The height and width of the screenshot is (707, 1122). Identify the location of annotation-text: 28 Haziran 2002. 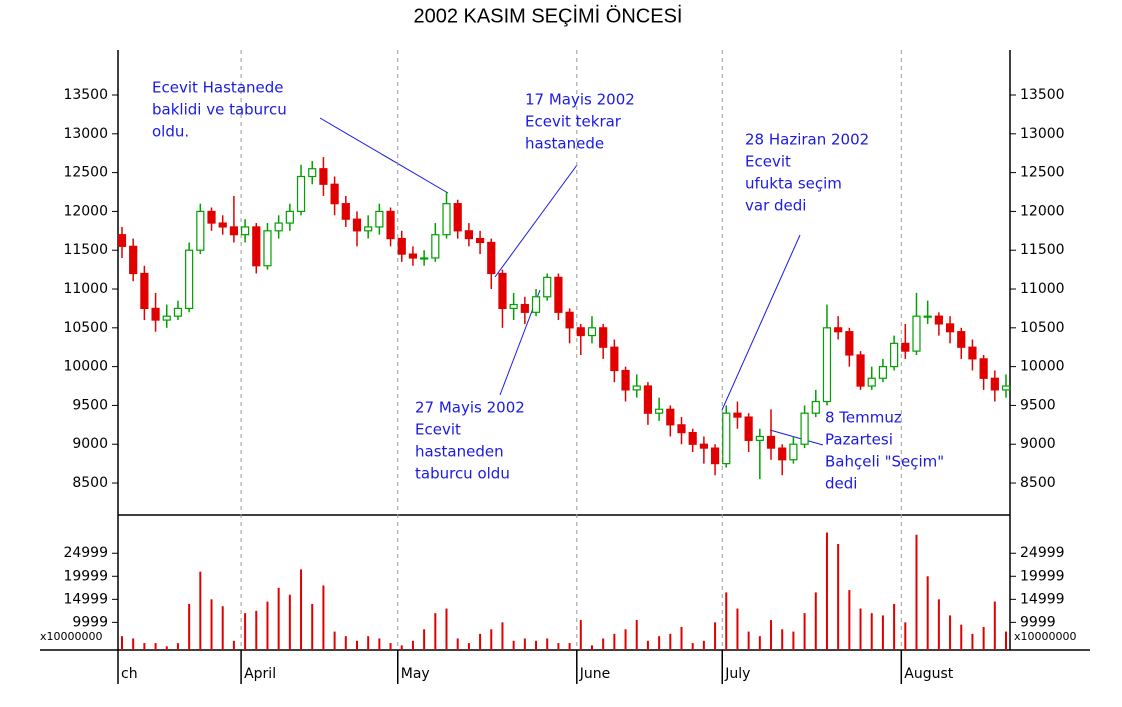
(807, 140).